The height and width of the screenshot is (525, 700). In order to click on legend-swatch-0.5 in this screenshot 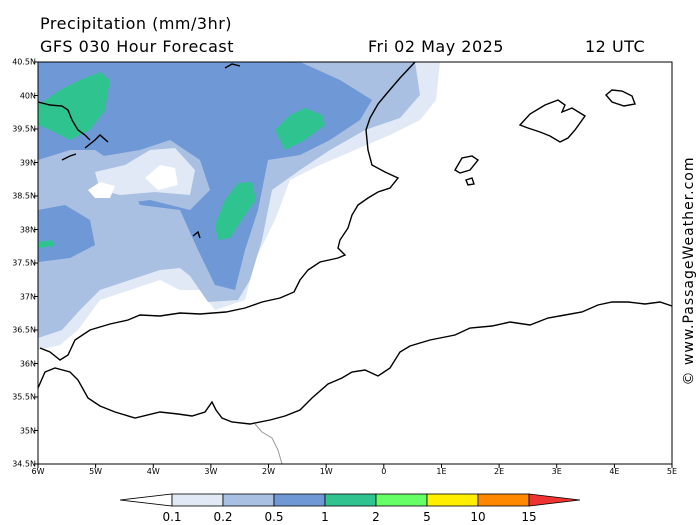, I will do `click(299, 500)`.